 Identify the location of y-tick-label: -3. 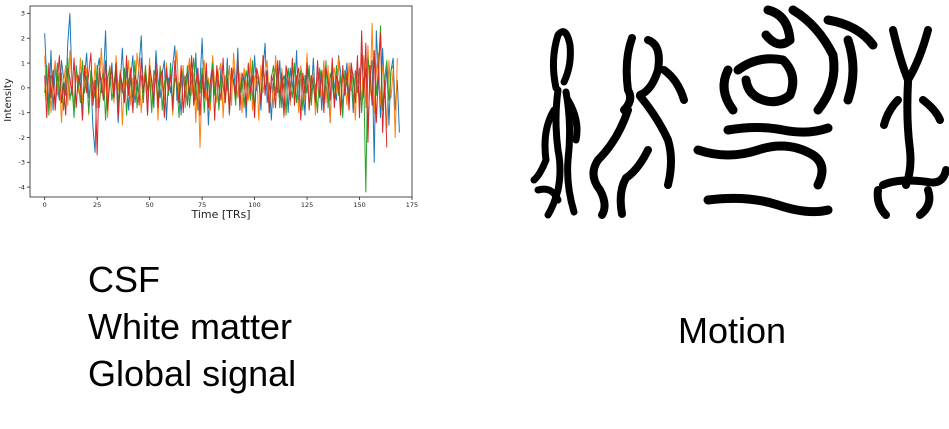
(22, 163).